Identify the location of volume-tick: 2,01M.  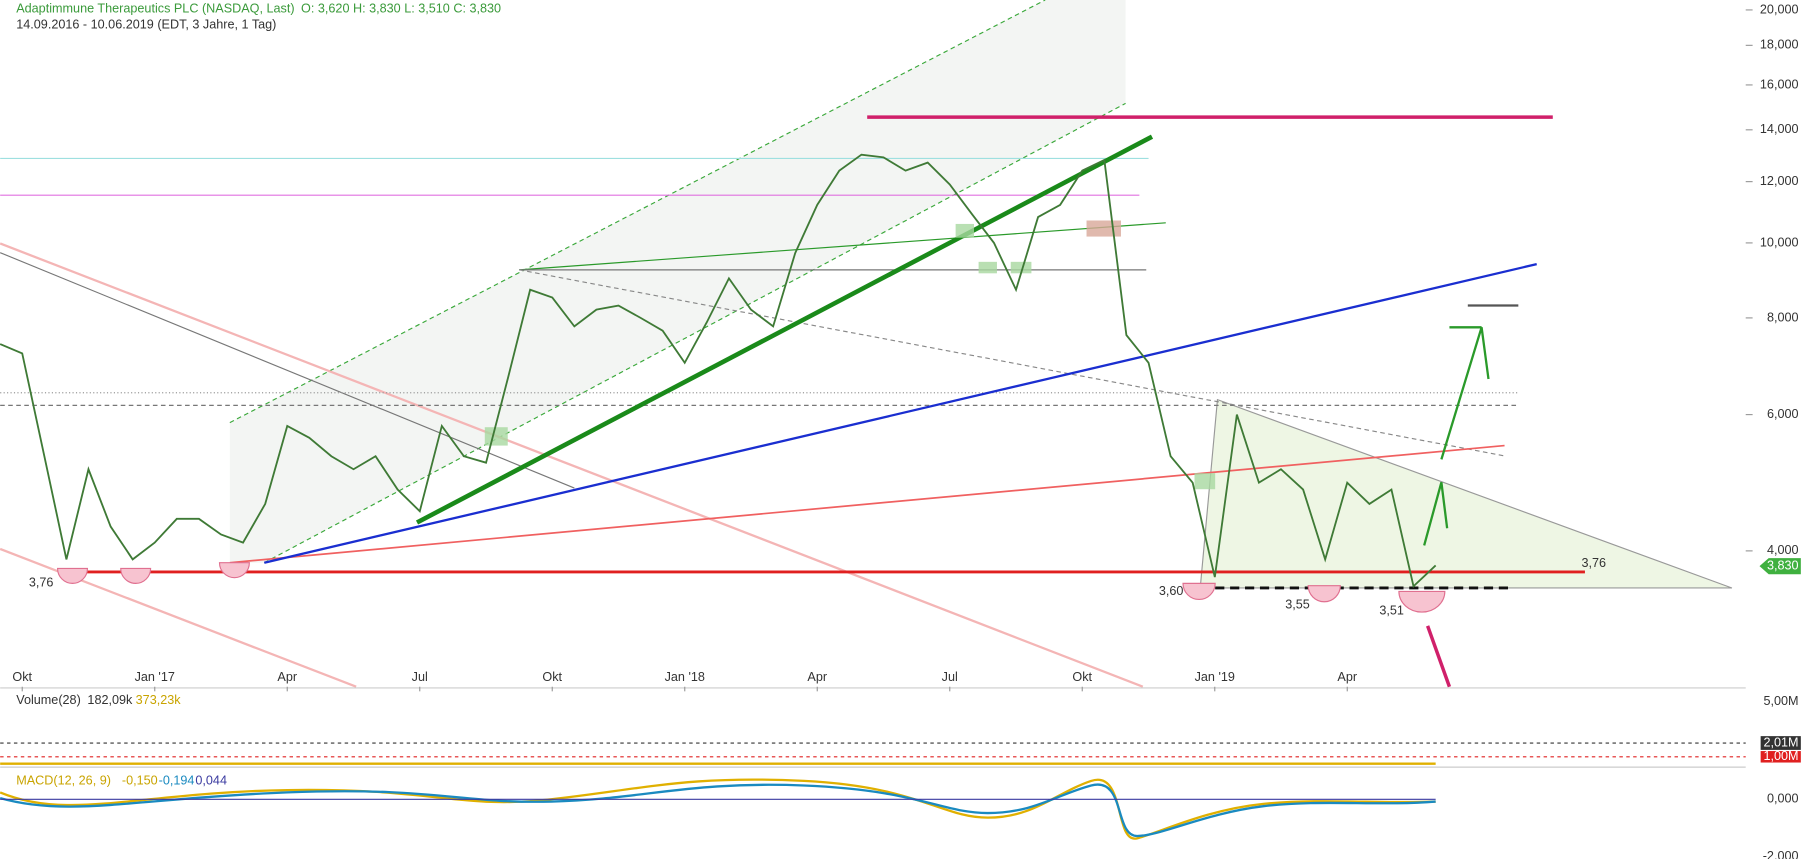
(1780, 742).